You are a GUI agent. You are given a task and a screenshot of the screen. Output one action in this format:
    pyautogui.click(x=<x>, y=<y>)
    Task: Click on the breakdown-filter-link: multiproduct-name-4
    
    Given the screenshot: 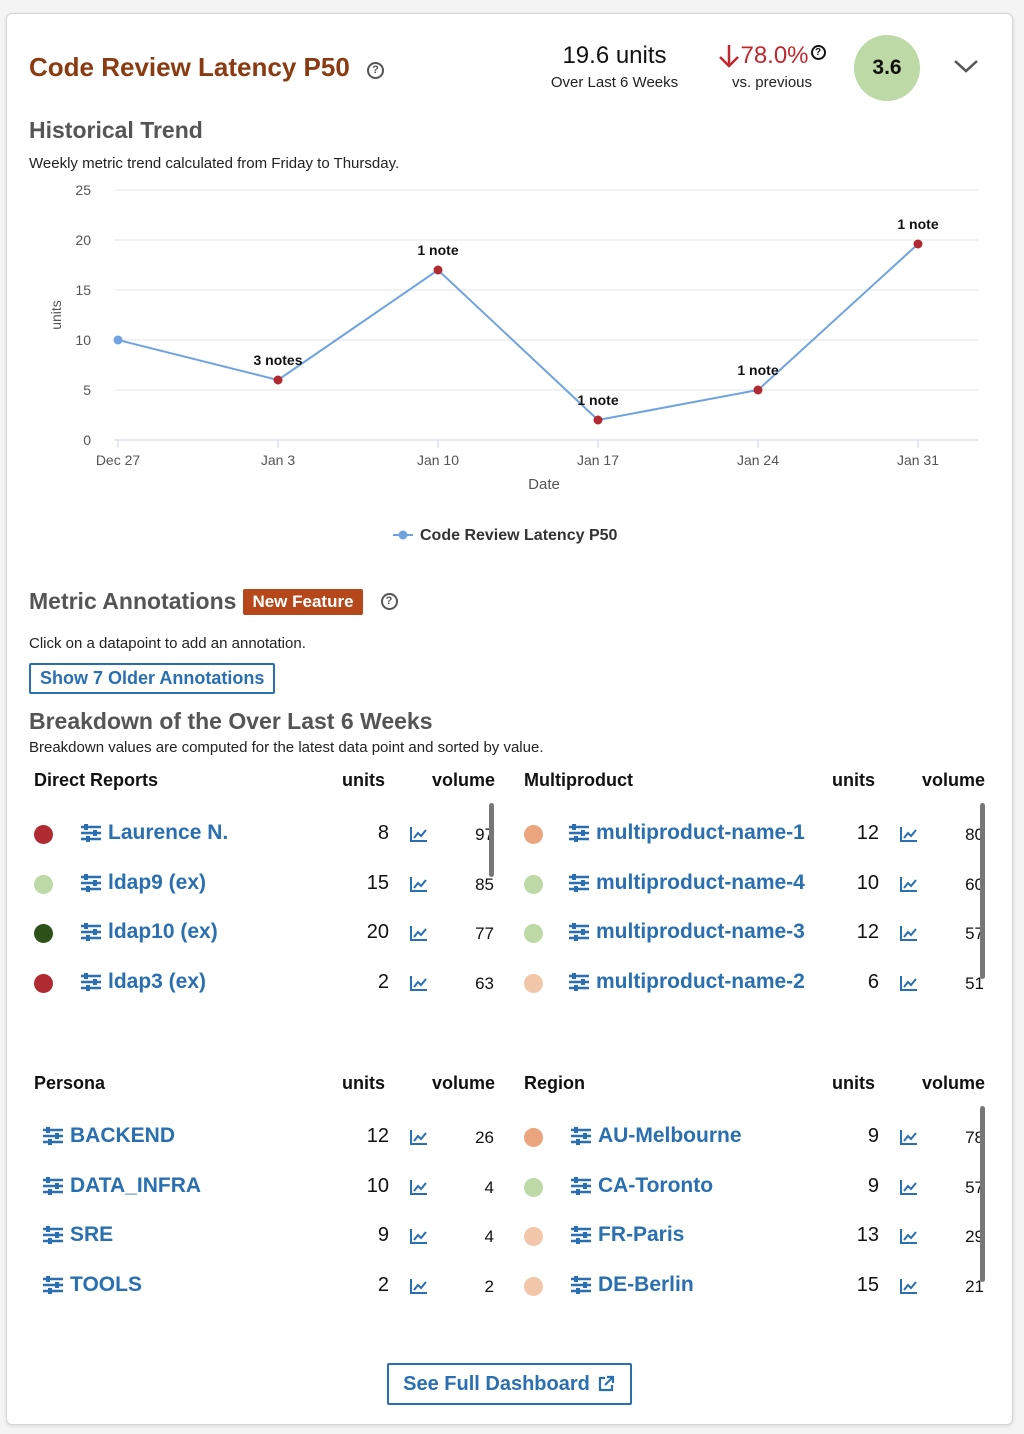 What is the action you would take?
    pyautogui.click(x=686, y=883)
    